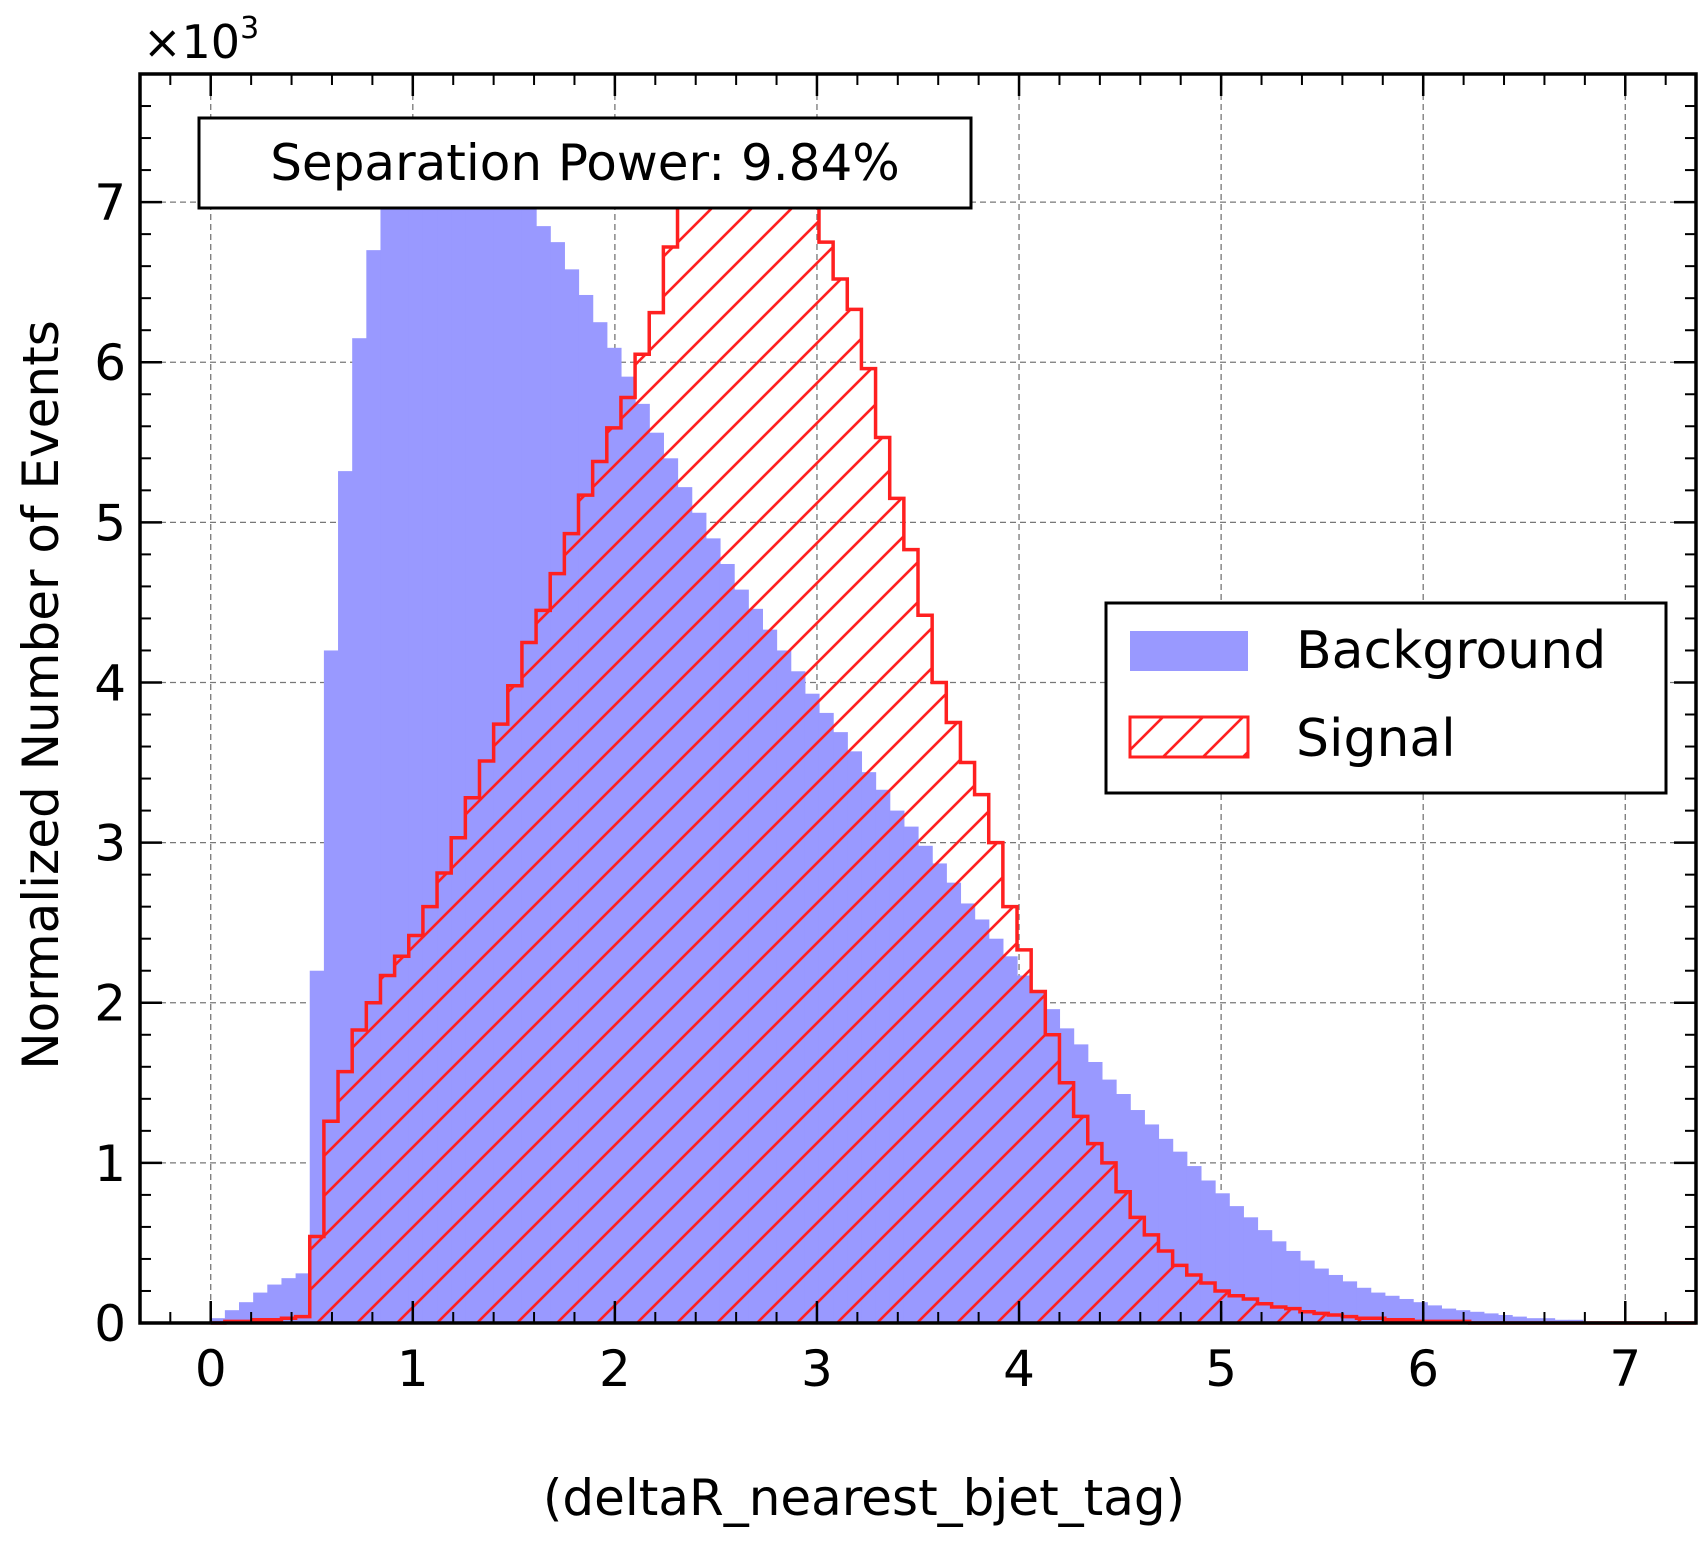 Image resolution: width=1704 pixels, height=1545 pixels. What do you see at coordinates (110, 523) in the screenshot?
I see `y-tick-label: 5` at bounding box center [110, 523].